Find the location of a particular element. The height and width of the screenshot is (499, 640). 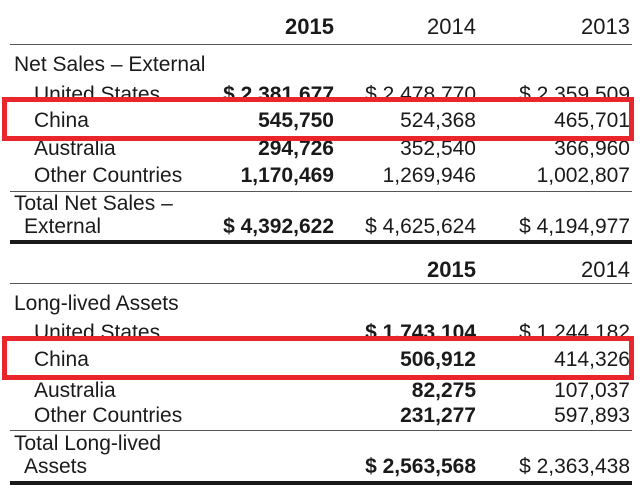

cell-value: 465,701 is located at coordinates (592, 120).